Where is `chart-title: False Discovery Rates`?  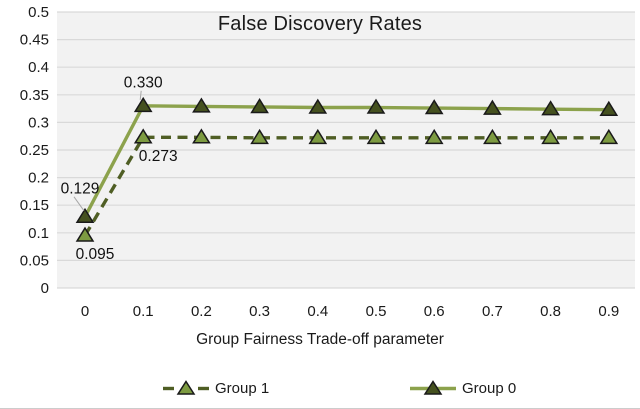
chart-title: False Discovery Rates is located at coordinates (320, 24).